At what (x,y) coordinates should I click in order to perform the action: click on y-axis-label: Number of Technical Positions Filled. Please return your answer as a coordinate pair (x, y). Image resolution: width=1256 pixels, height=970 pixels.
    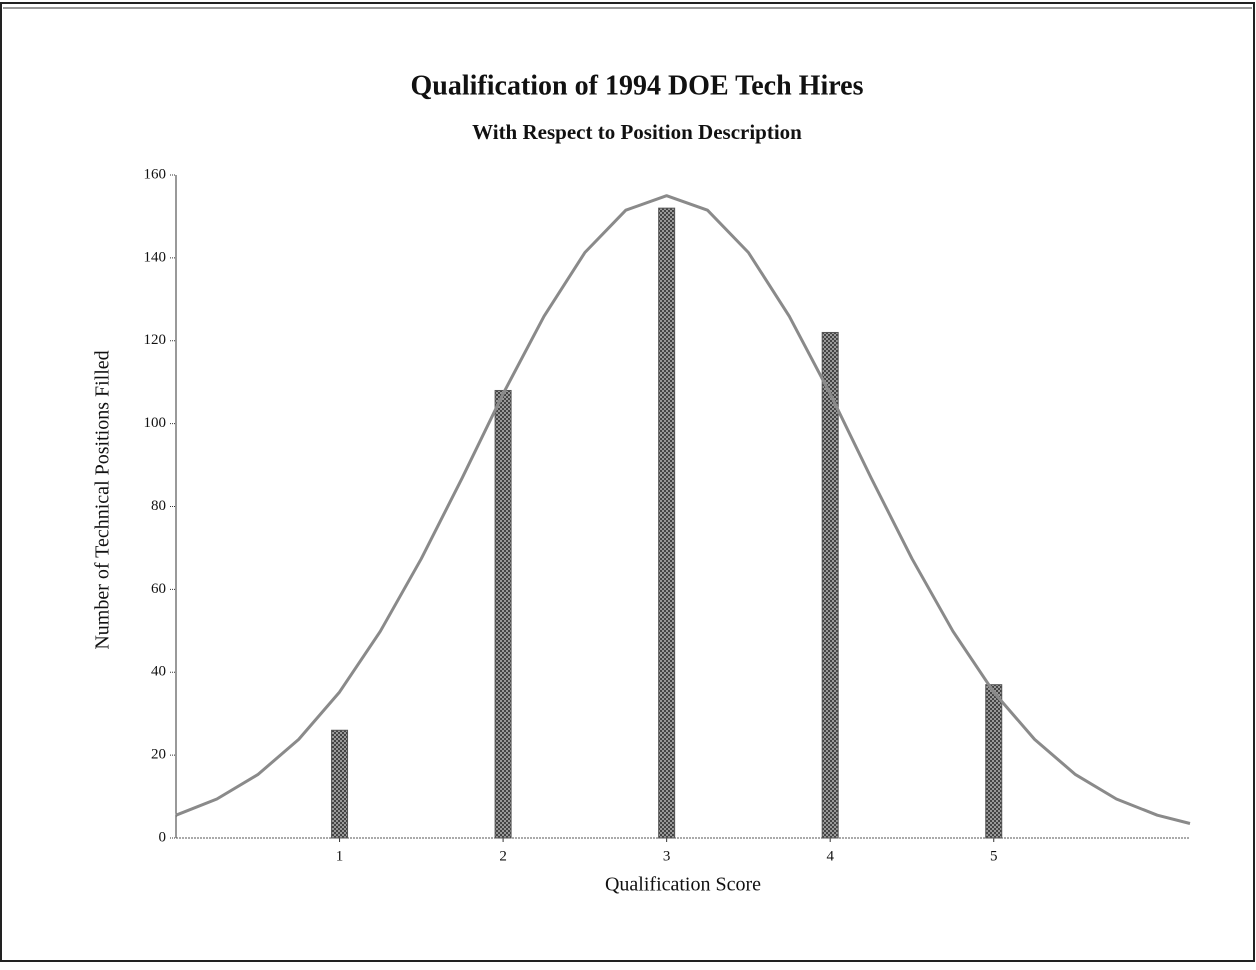
    Looking at the image, I should click on (103, 499).